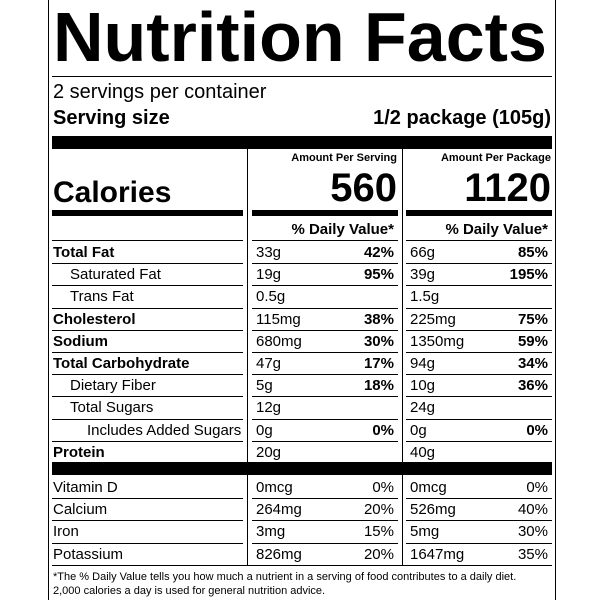 The height and width of the screenshot is (600, 600). I want to click on nutrient-name: Potassium, so click(88, 554).